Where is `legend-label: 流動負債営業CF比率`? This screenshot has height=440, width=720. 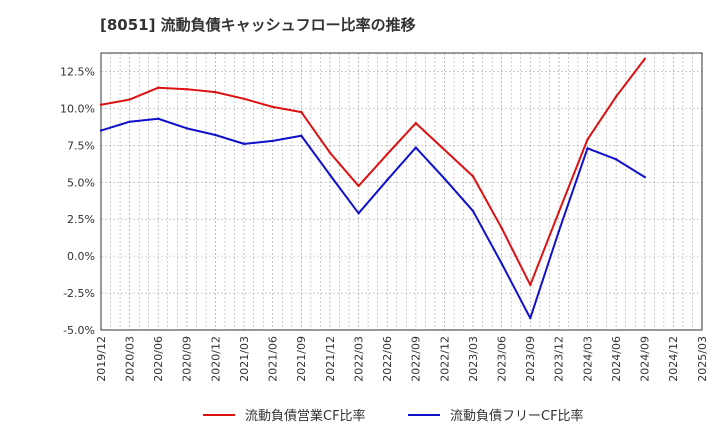
legend-label: 流動負債営業CF比率 is located at coordinates (305, 416).